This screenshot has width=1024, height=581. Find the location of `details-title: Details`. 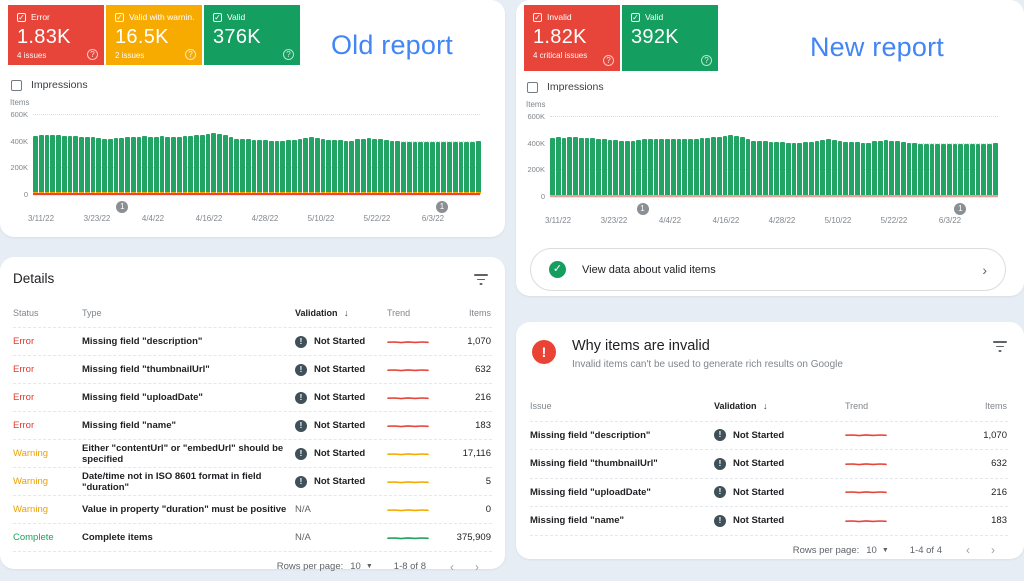

details-title: Details is located at coordinates (34, 278).